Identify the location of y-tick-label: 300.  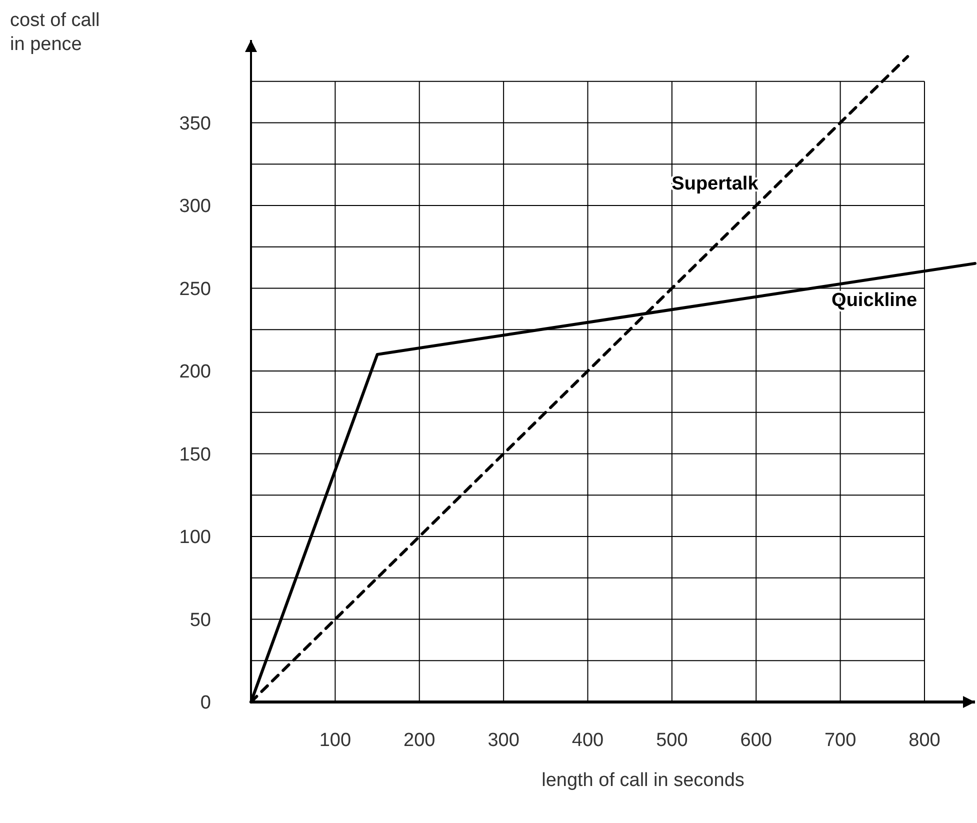
(195, 207).